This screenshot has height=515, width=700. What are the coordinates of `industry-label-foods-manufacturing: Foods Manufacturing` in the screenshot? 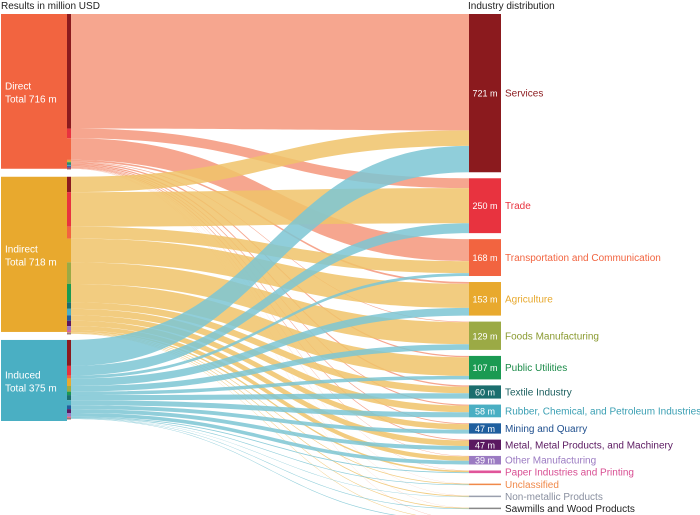 It's located at (552, 336).